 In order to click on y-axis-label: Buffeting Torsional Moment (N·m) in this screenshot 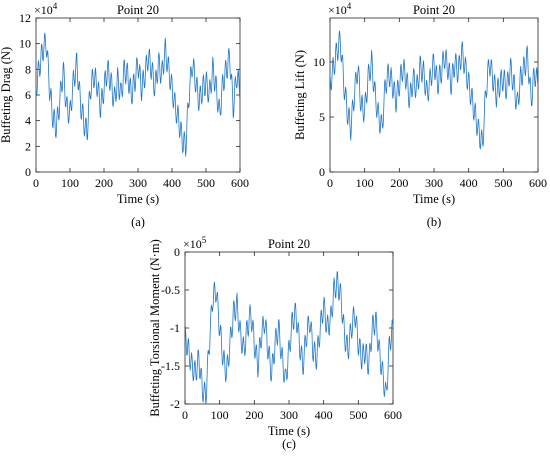, I will do `click(155, 327)`.